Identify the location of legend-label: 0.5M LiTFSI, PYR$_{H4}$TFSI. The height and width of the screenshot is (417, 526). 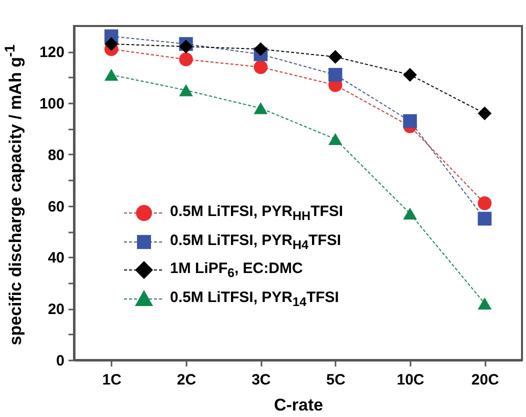
(256, 242).